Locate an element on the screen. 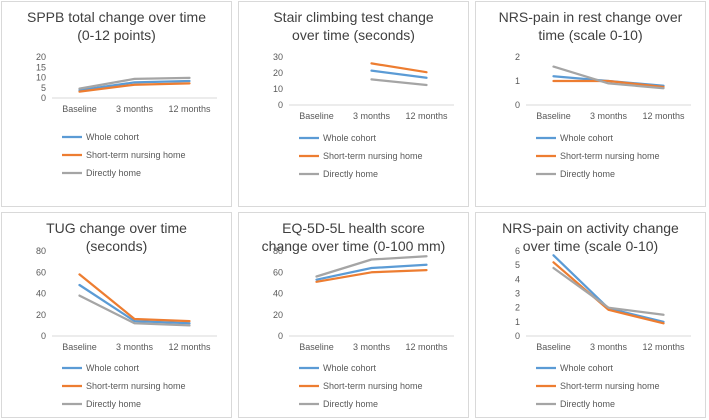 This screenshot has width=709, height=420. y-tick-label: 2 is located at coordinates (517, 308).